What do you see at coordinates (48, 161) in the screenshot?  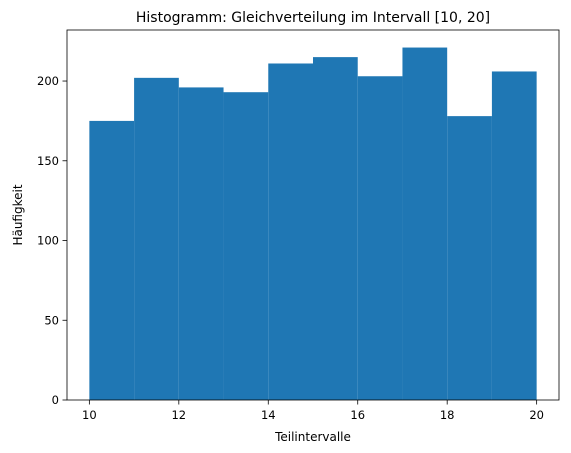 I see `y-tick-label: 150` at bounding box center [48, 161].